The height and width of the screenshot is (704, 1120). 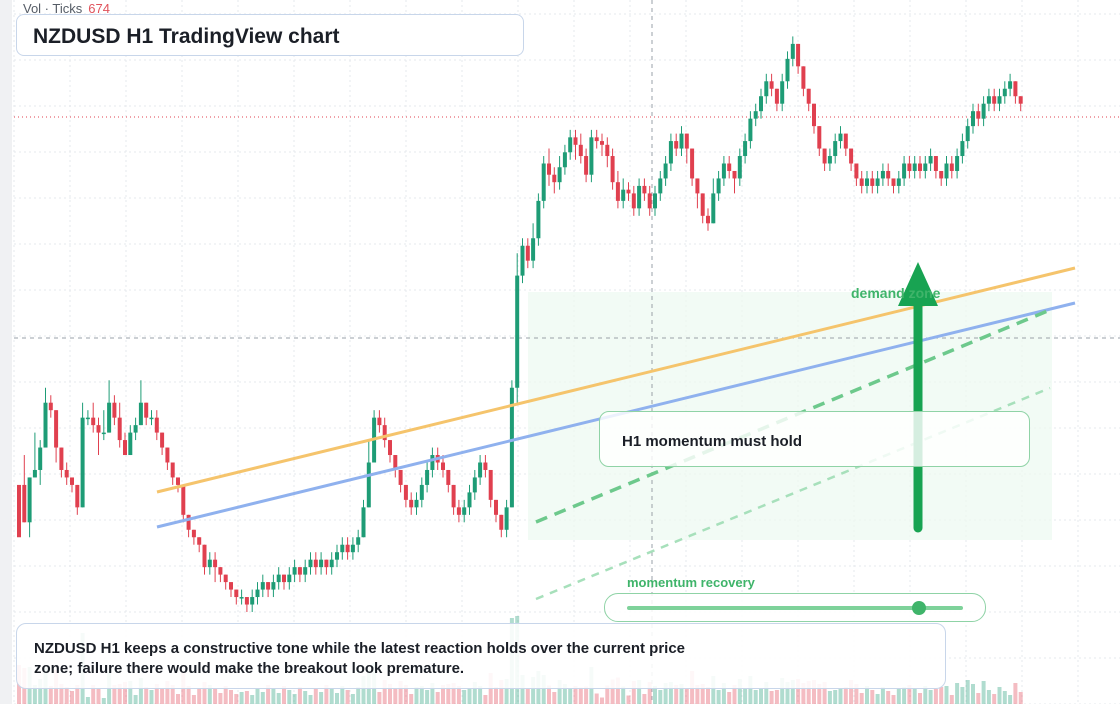 I want to click on slider-track, so click(x=795, y=608).